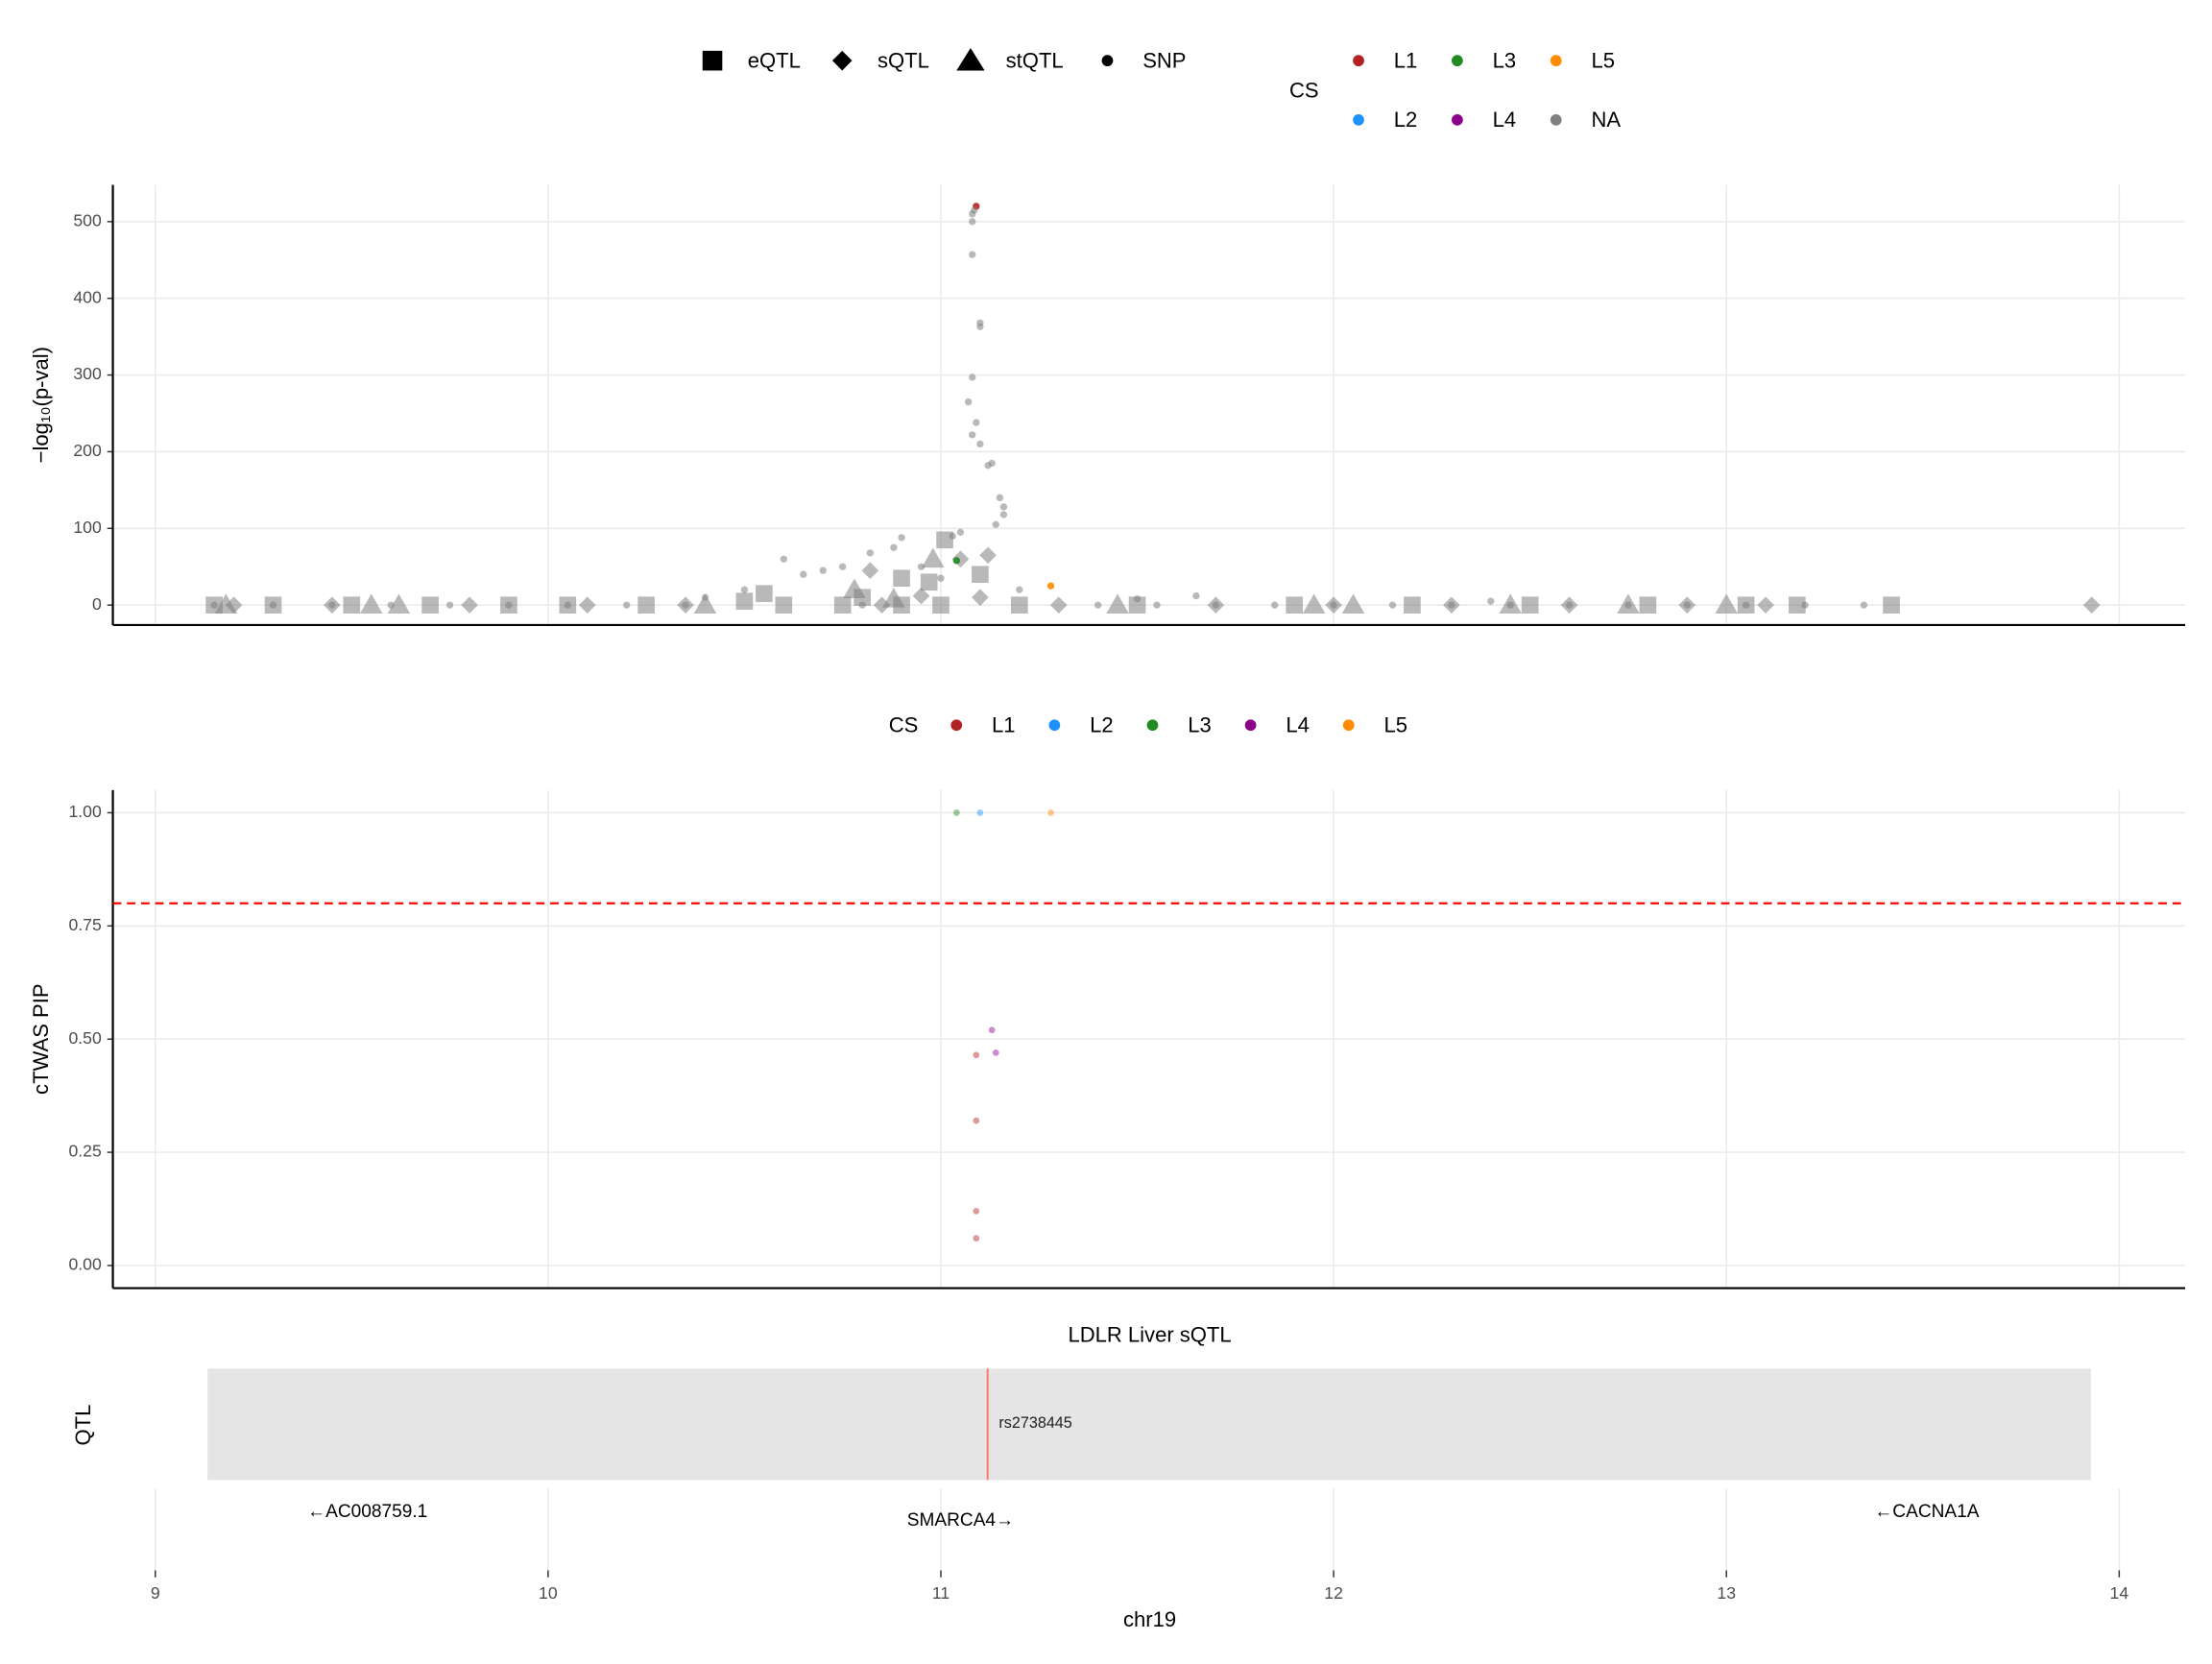 Image resolution: width=2212 pixels, height=1664 pixels. What do you see at coordinates (83, 1426) in the screenshot?
I see `y-axis-label: QTL` at bounding box center [83, 1426].